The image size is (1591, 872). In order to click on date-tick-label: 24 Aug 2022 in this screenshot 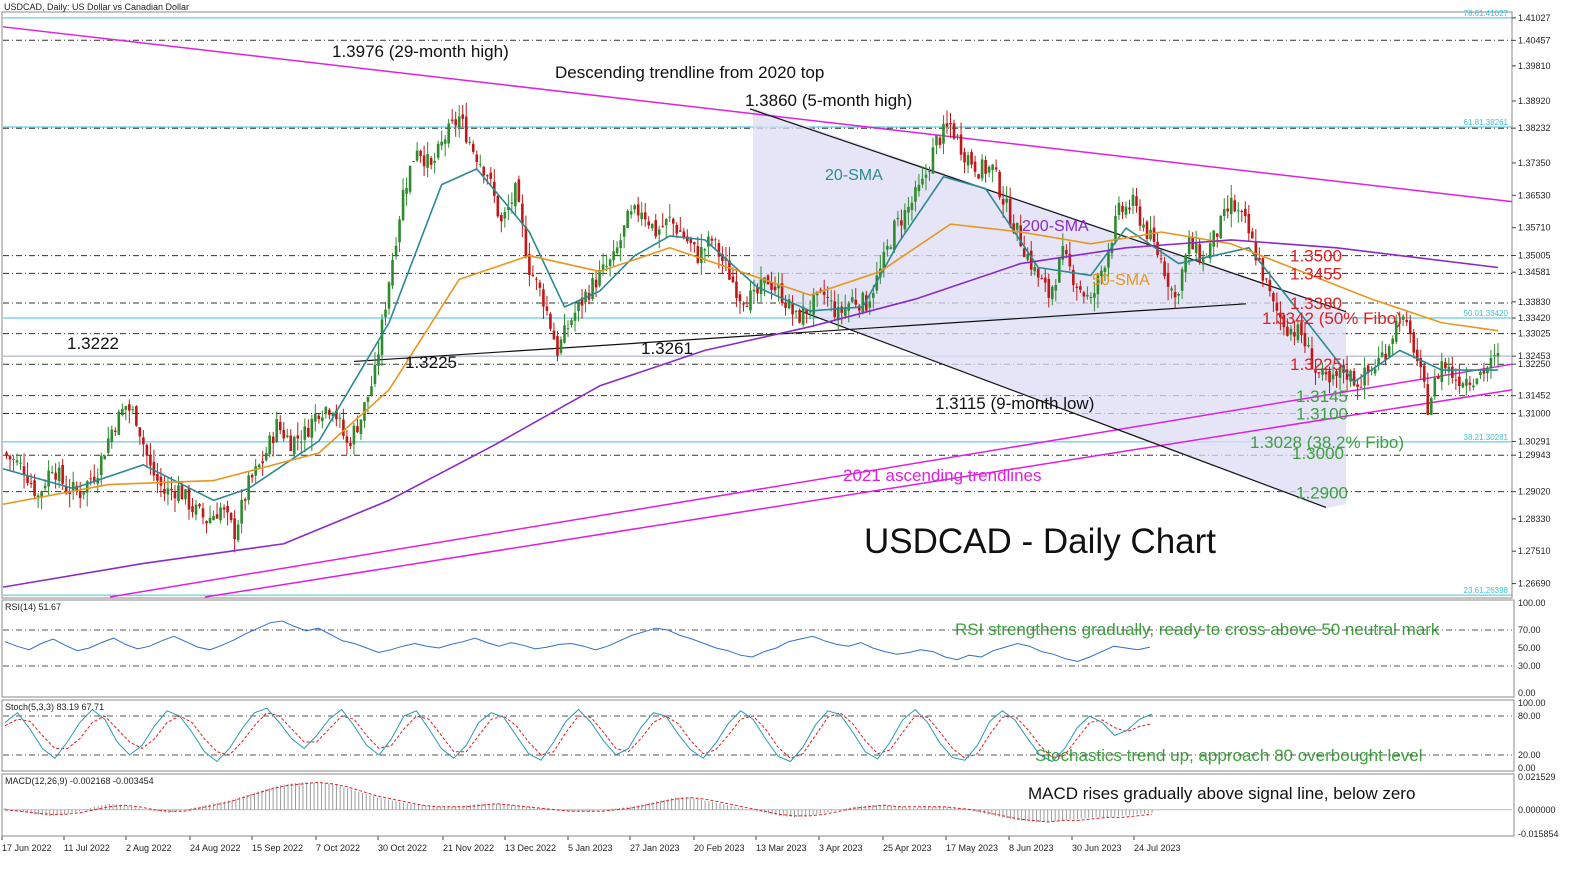, I will do `click(215, 848)`.